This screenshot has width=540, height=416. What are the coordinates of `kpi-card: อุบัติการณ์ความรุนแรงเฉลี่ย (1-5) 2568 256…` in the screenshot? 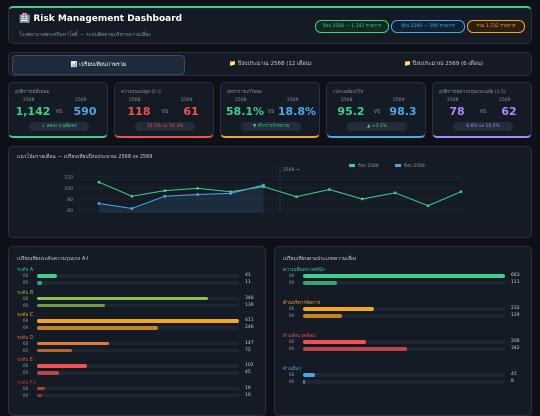 It's located at (482, 110).